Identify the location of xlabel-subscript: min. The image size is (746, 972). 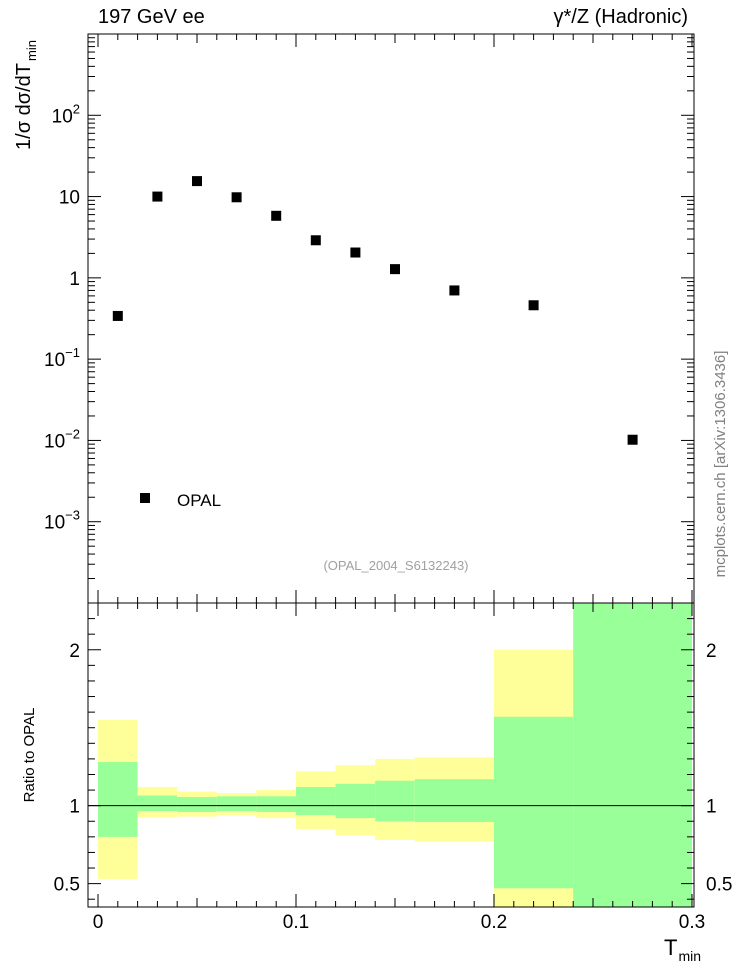
(689, 956).